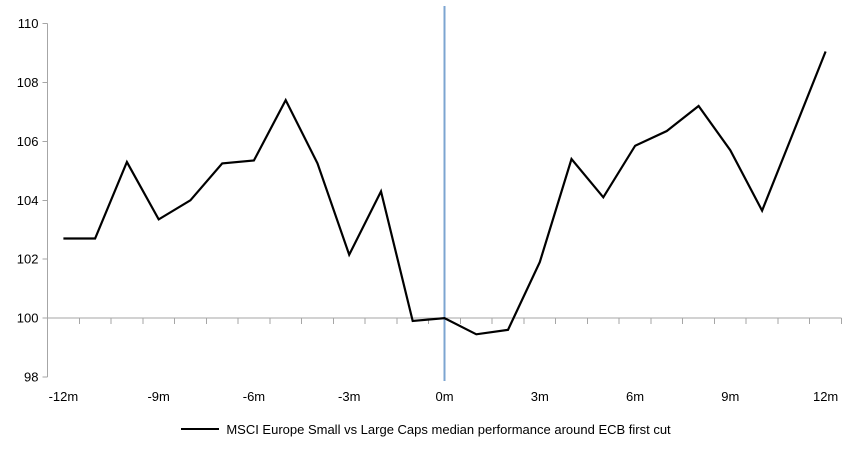 This screenshot has width=852, height=450. Describe the element at coordinates (540, 396) in the screenshot. I see `x-axis-label: 3m` at that location.